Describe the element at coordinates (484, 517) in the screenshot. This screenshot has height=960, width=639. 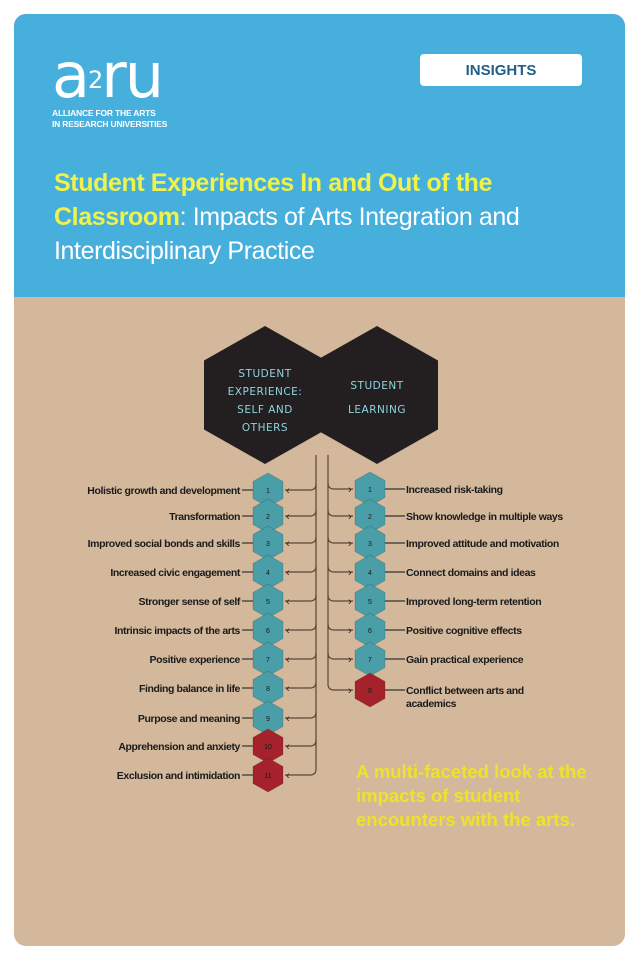
I see `item-label: Show knowledge in multiple ways` at that location.